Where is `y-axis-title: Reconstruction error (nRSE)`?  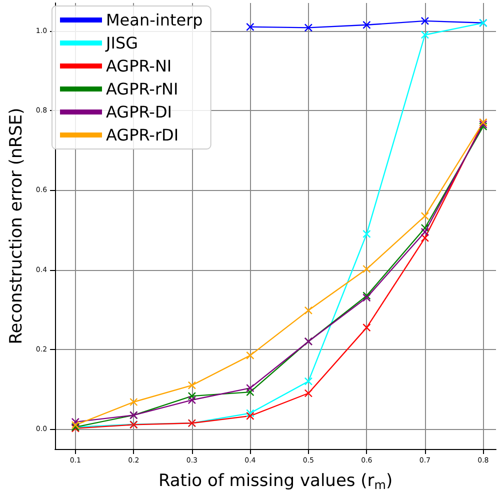 y-axis-title: Reconstruction error (nRSE) is located at coordinates (16, 226).